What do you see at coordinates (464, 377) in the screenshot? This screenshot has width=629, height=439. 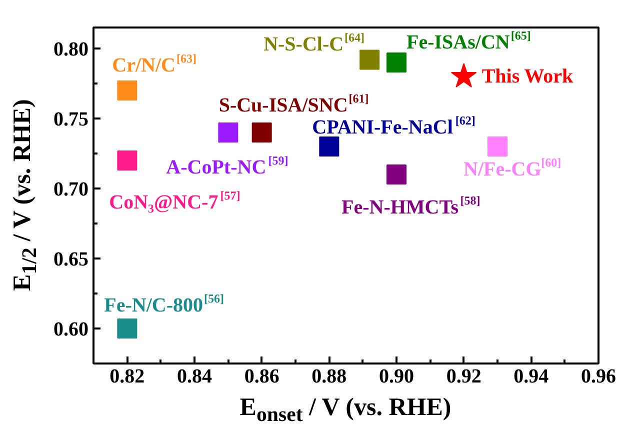 I see `x-tick-label: 0.92` at bounding box center [464, 377].